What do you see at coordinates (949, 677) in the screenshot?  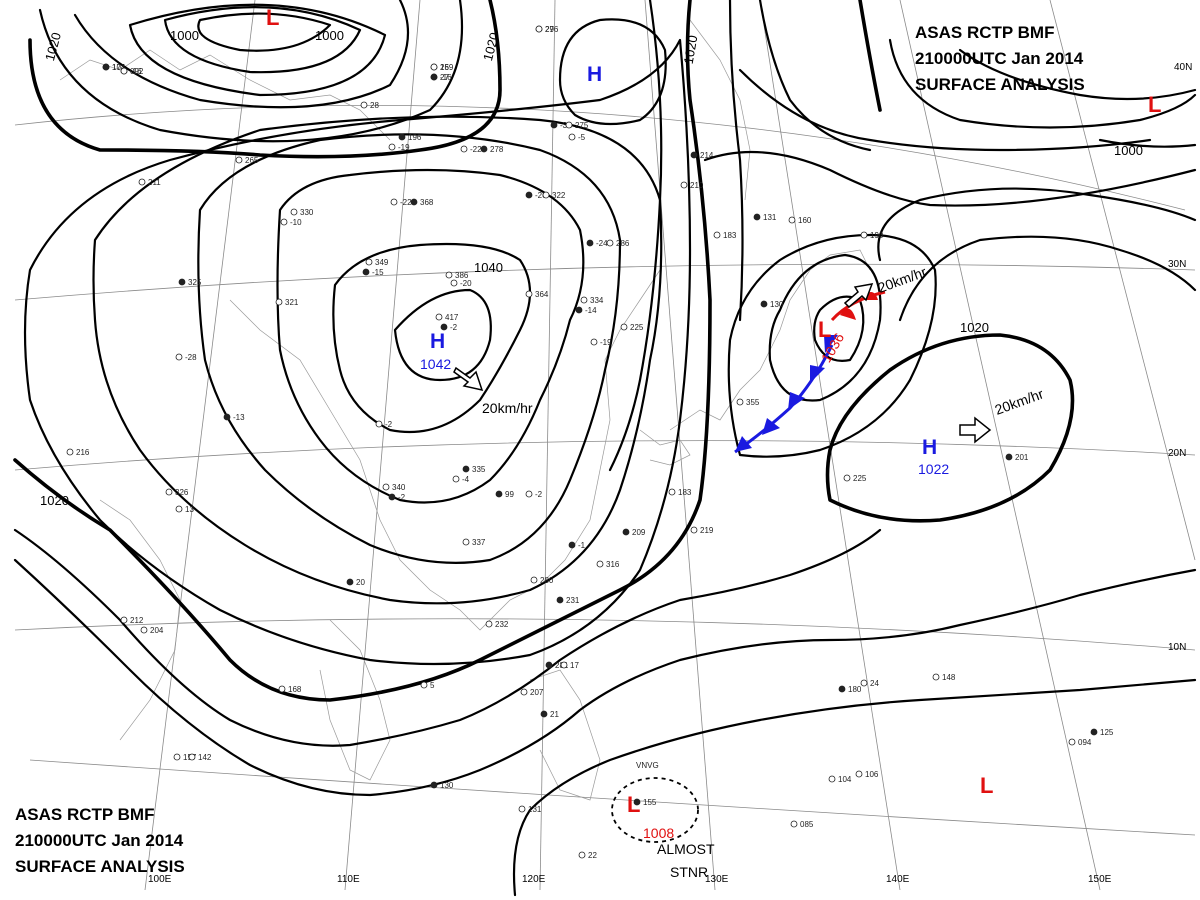 I see `station-observation: 148` at bounding box center [949, 677].